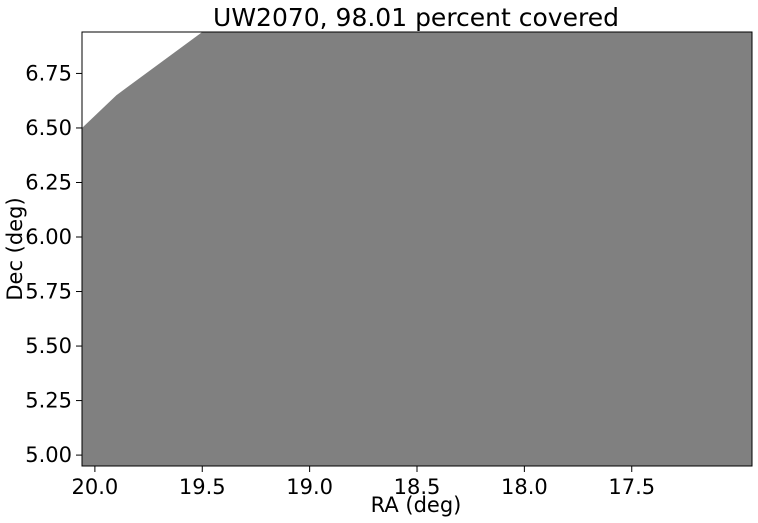  I want to click on y-tick-label: 5.75, so click(48, 292).